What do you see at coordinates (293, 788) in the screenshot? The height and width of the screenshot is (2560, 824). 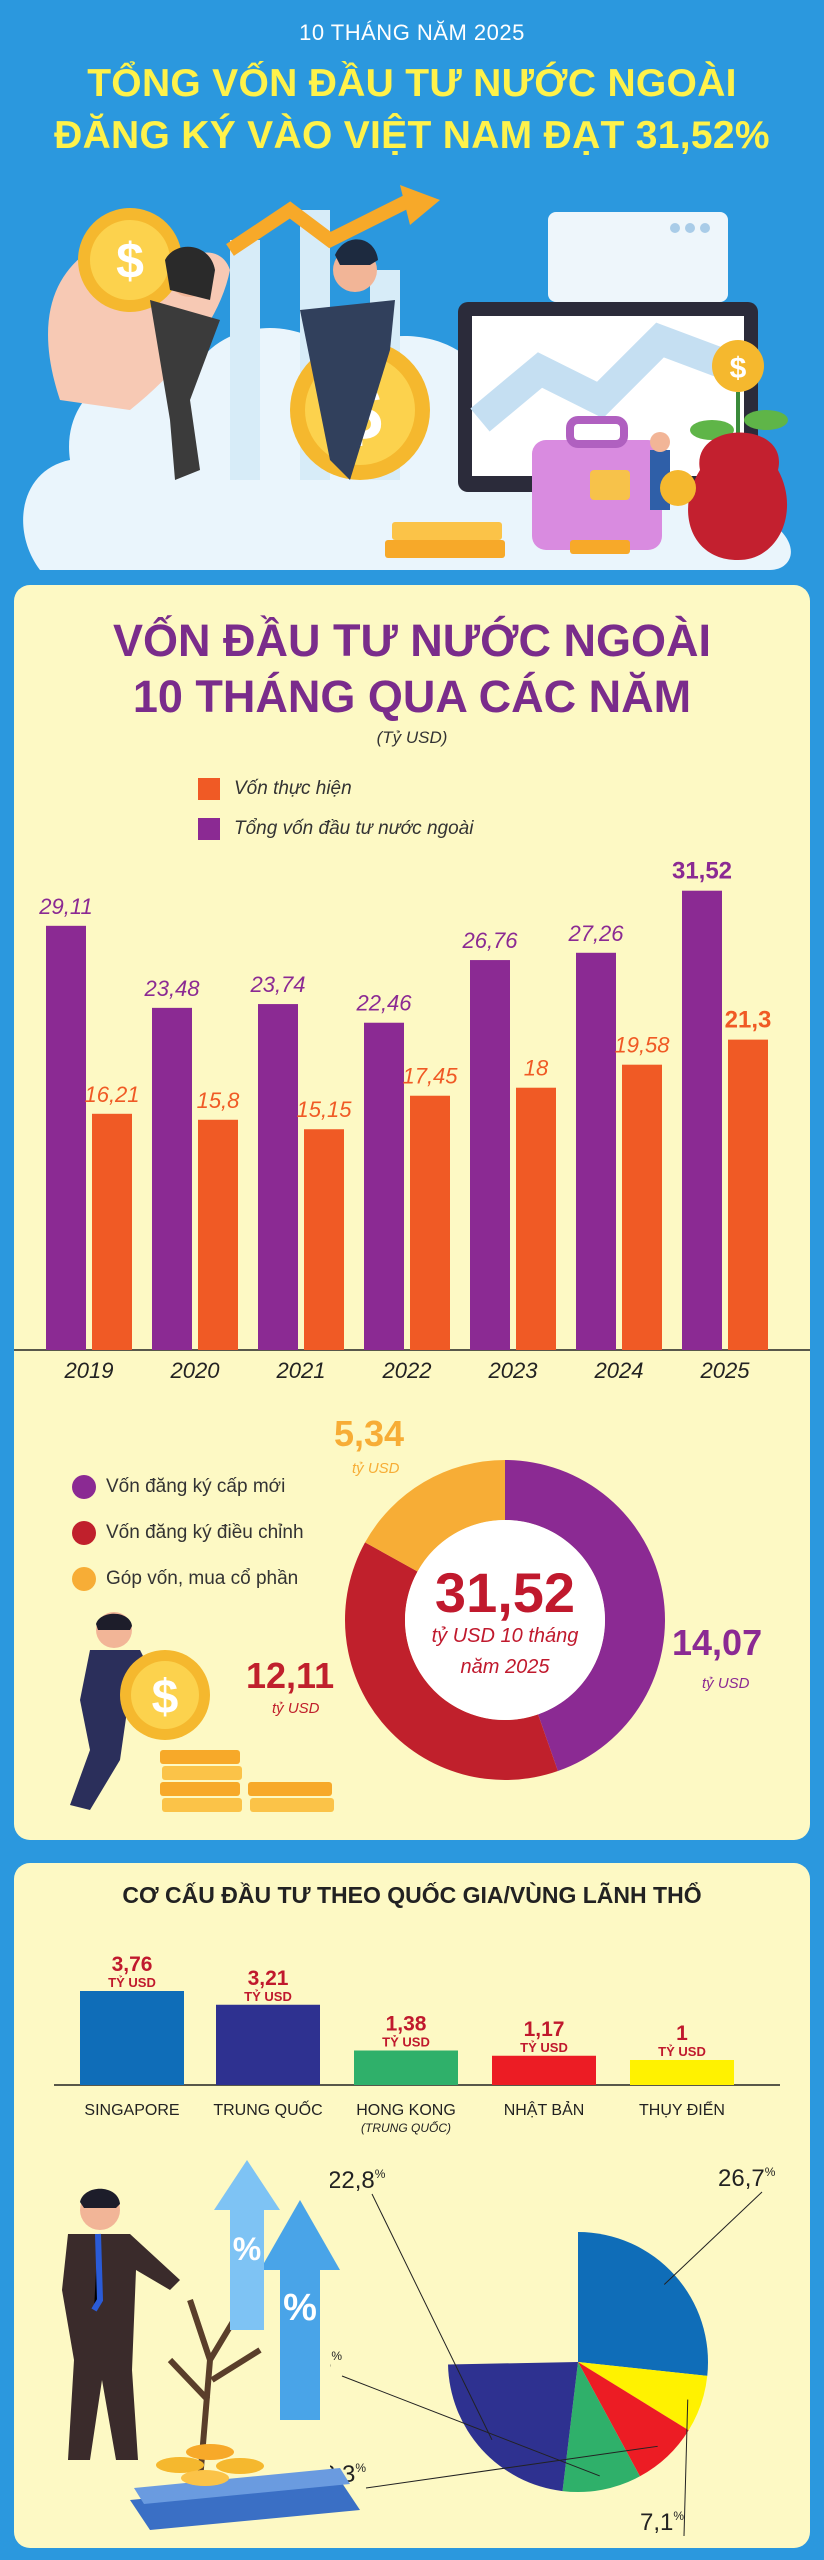 I see `legend-realized-label: Vốn thực hiện` at bounding box center [293, 788].